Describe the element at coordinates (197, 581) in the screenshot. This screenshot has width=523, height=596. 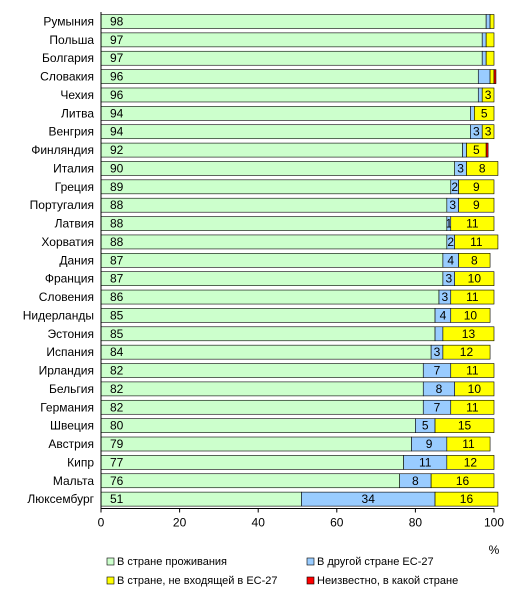
I see `legend-label: В стране, не входящей в ЕС-27` at that location.